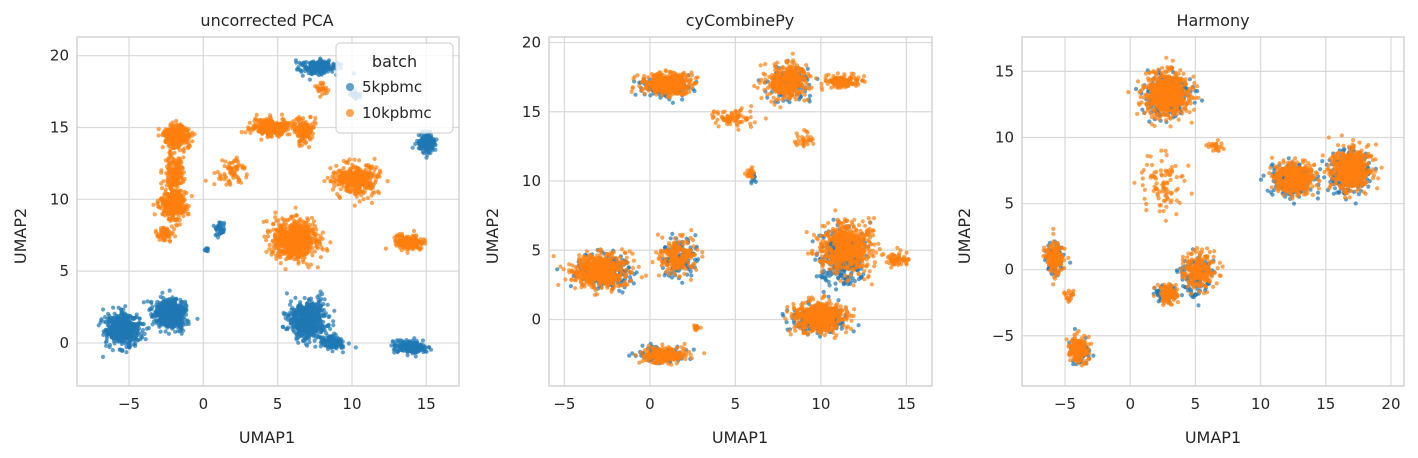 The width and height of the screenshot is (1418, 458). Describe the element at coordinates (20, 236) in the screenshot. I see `y-axis-label: UMAP2` at that location.